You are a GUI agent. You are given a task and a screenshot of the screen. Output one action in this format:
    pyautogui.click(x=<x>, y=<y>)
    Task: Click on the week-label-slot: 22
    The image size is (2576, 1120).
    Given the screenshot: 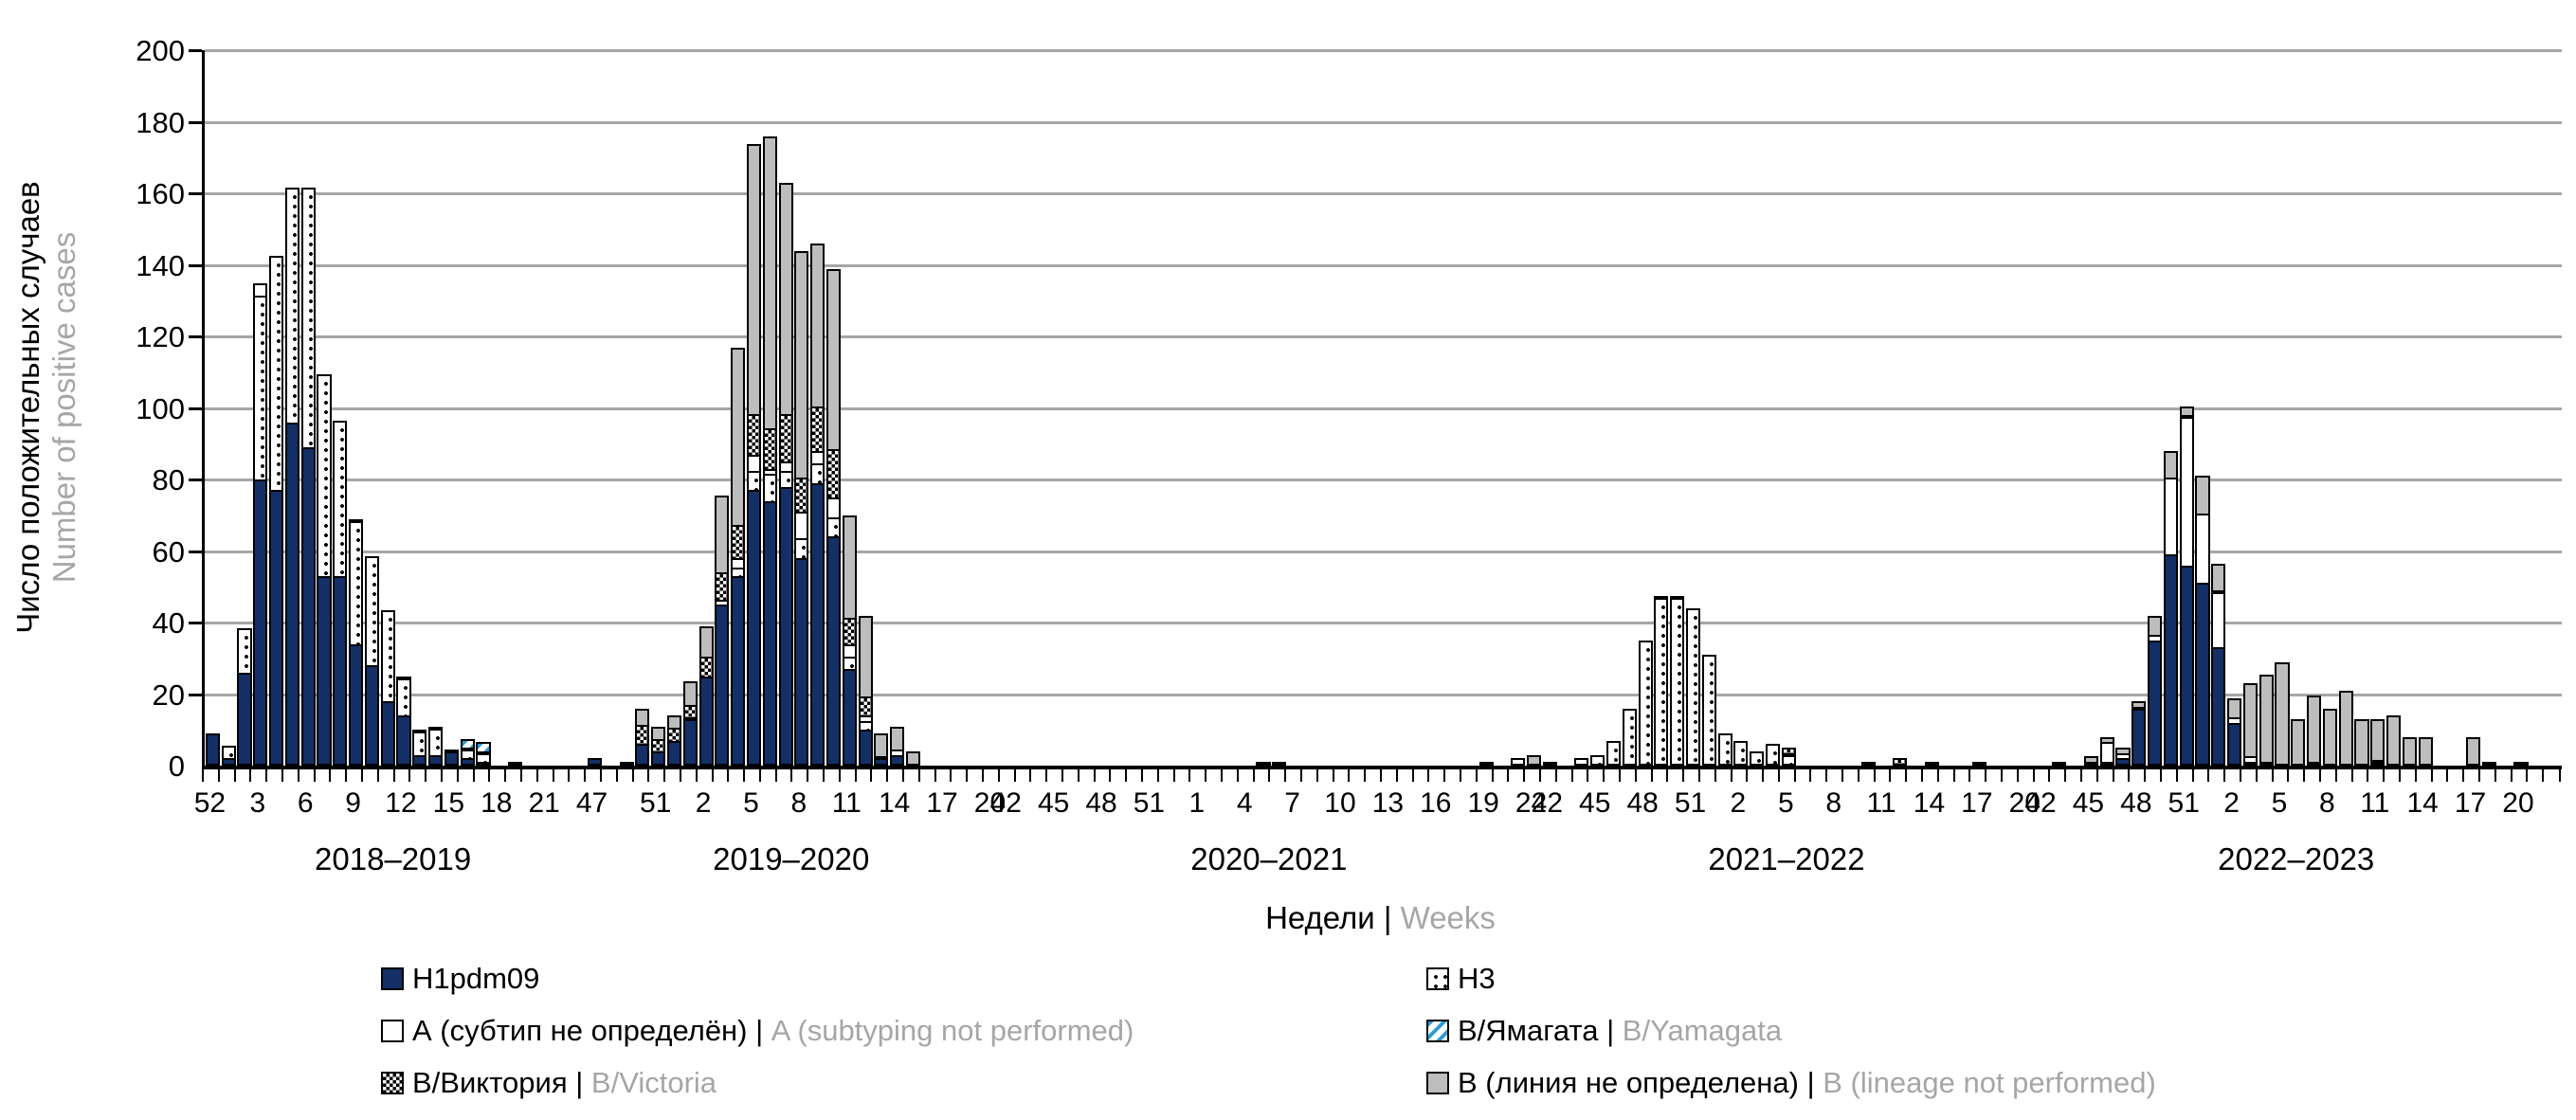 What is the action you would take?
    pyautogui.click(x=1531, y=804)
    